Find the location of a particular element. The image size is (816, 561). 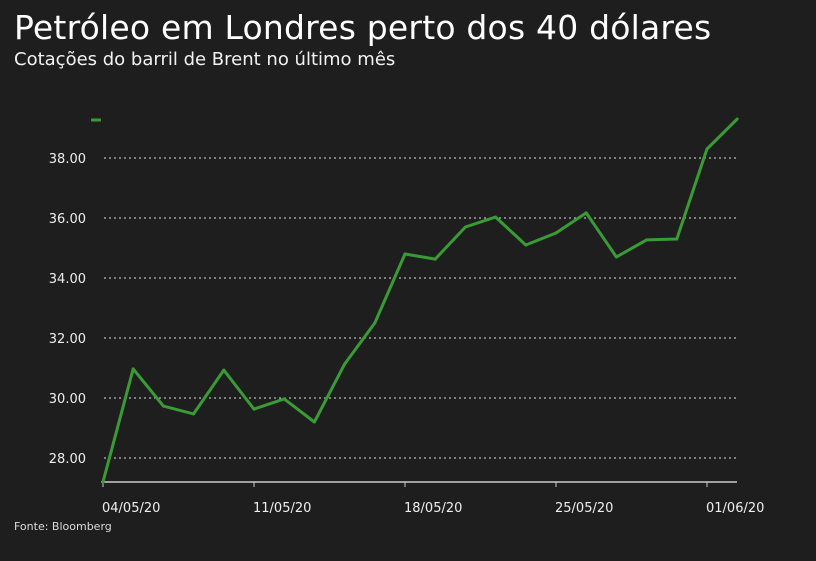

x-tick-label: 01/06/20 is located at coordinates (735, 508).